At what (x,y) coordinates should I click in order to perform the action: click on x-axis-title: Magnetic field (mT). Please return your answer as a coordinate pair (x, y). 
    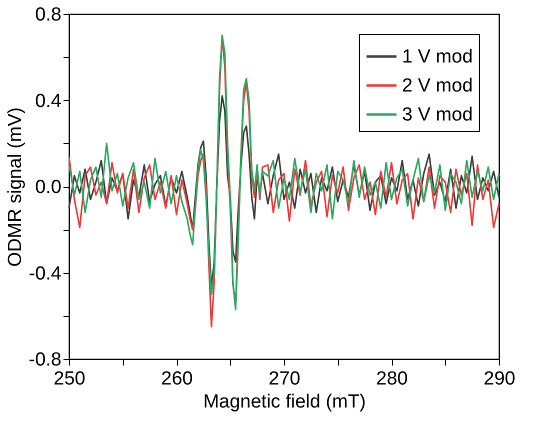
    Looking at the image, I should click on (284, 402).